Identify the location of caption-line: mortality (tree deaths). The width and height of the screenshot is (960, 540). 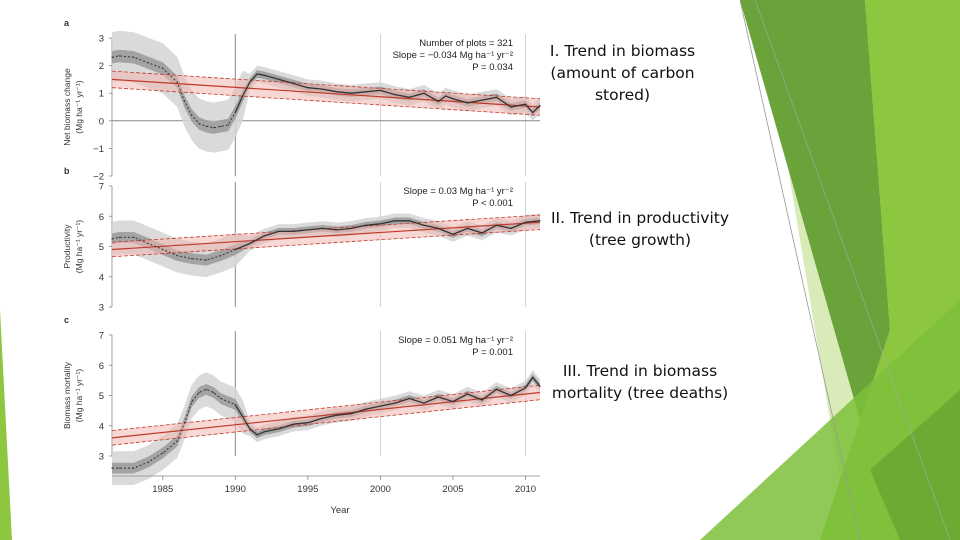
(640, 393).